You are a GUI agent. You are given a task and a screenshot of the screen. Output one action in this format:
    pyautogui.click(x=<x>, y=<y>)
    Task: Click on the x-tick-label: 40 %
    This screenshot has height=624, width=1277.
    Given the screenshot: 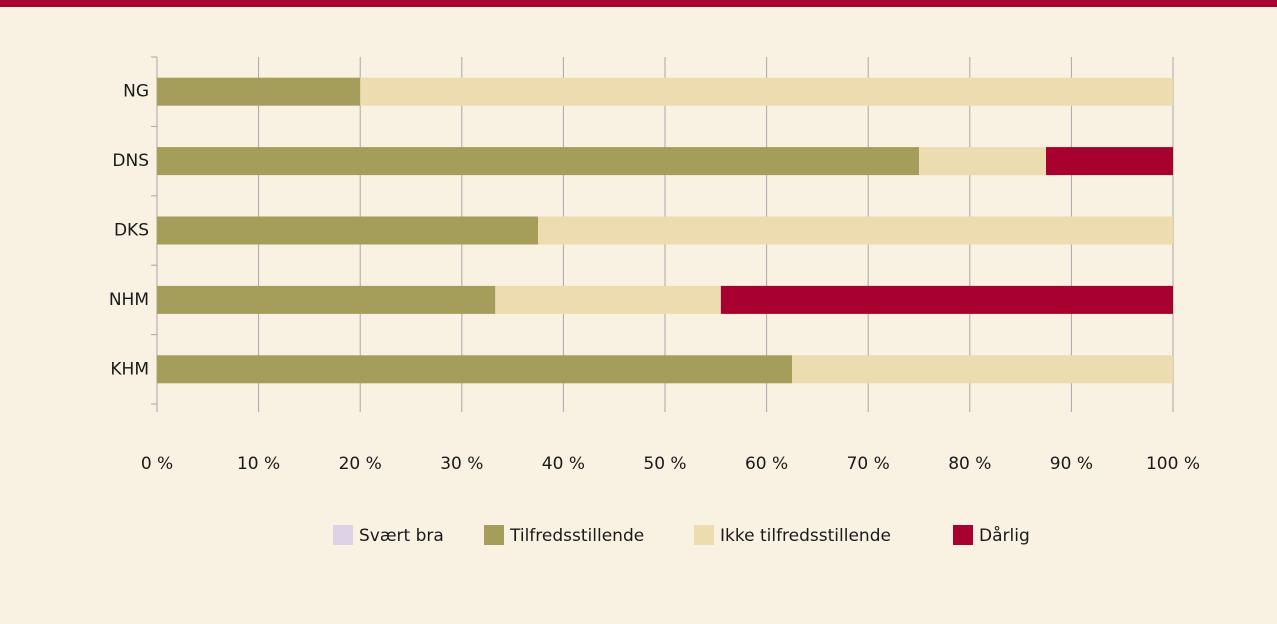 What is the action you would take?
    pyautogui.click(x=563, y=464)
    